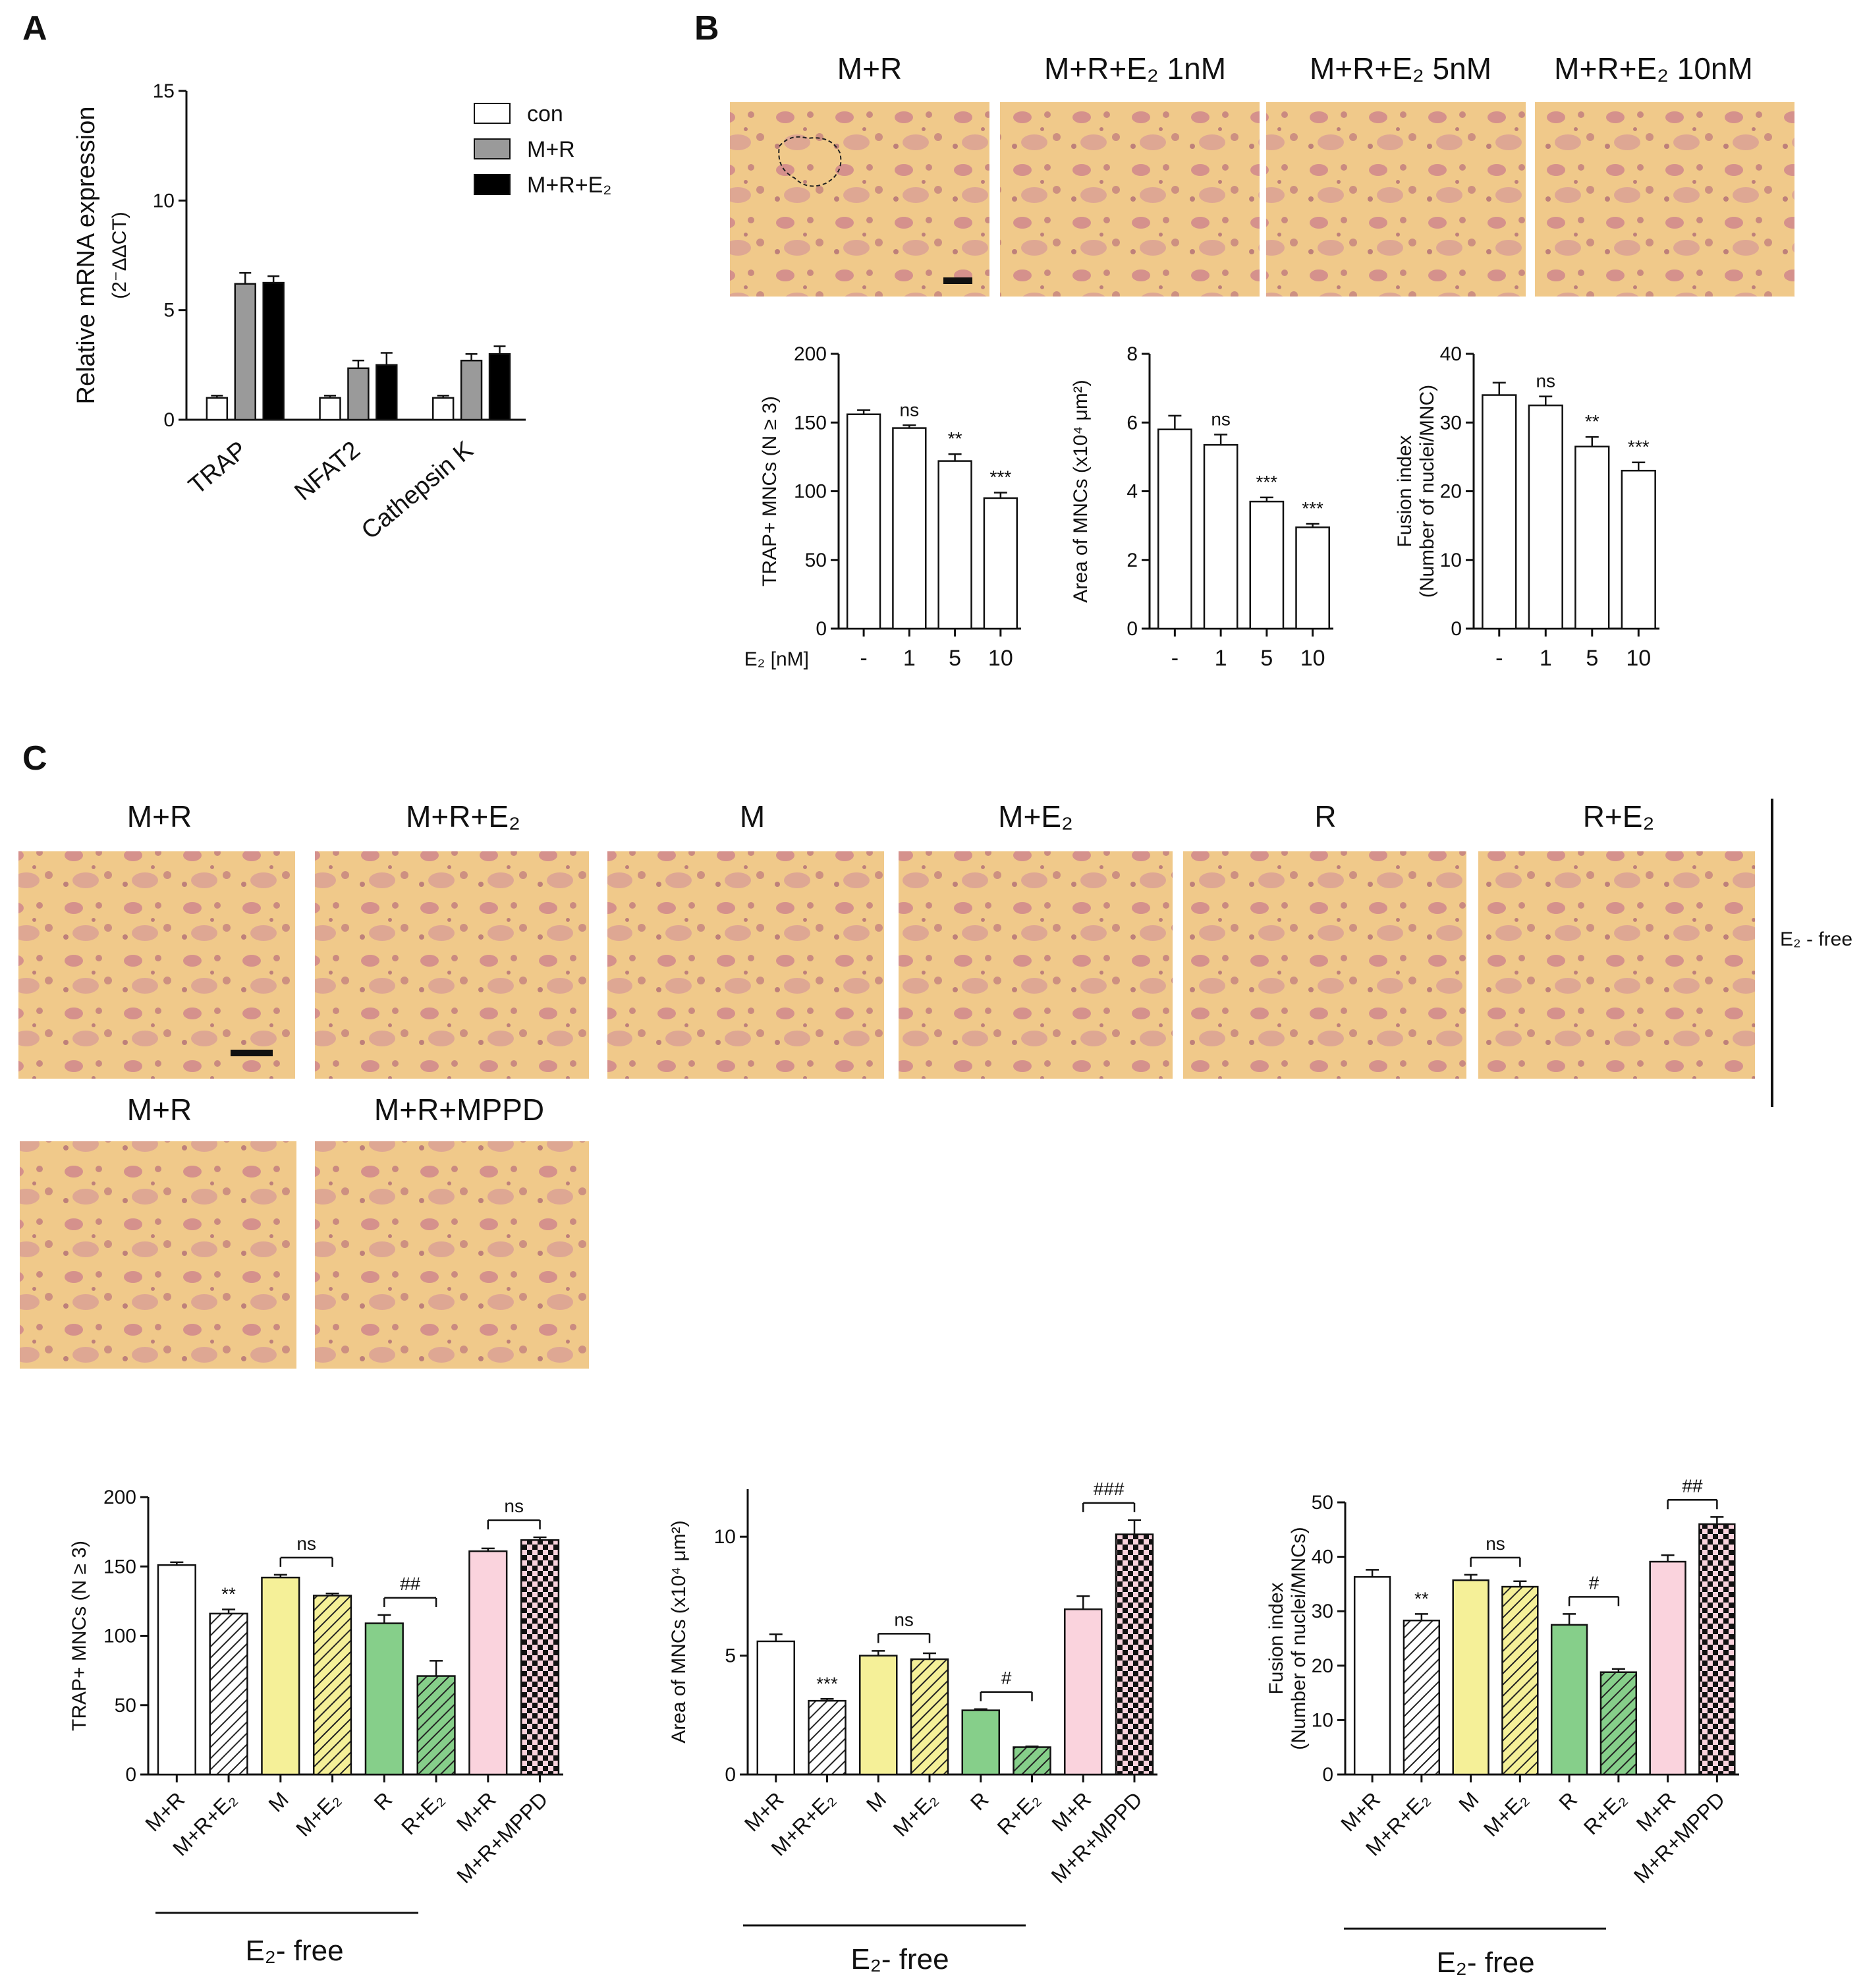  Describe the element at coordinates (730, 1775) in the screenshot. I see `c2-ytick-label: 0` at that location.